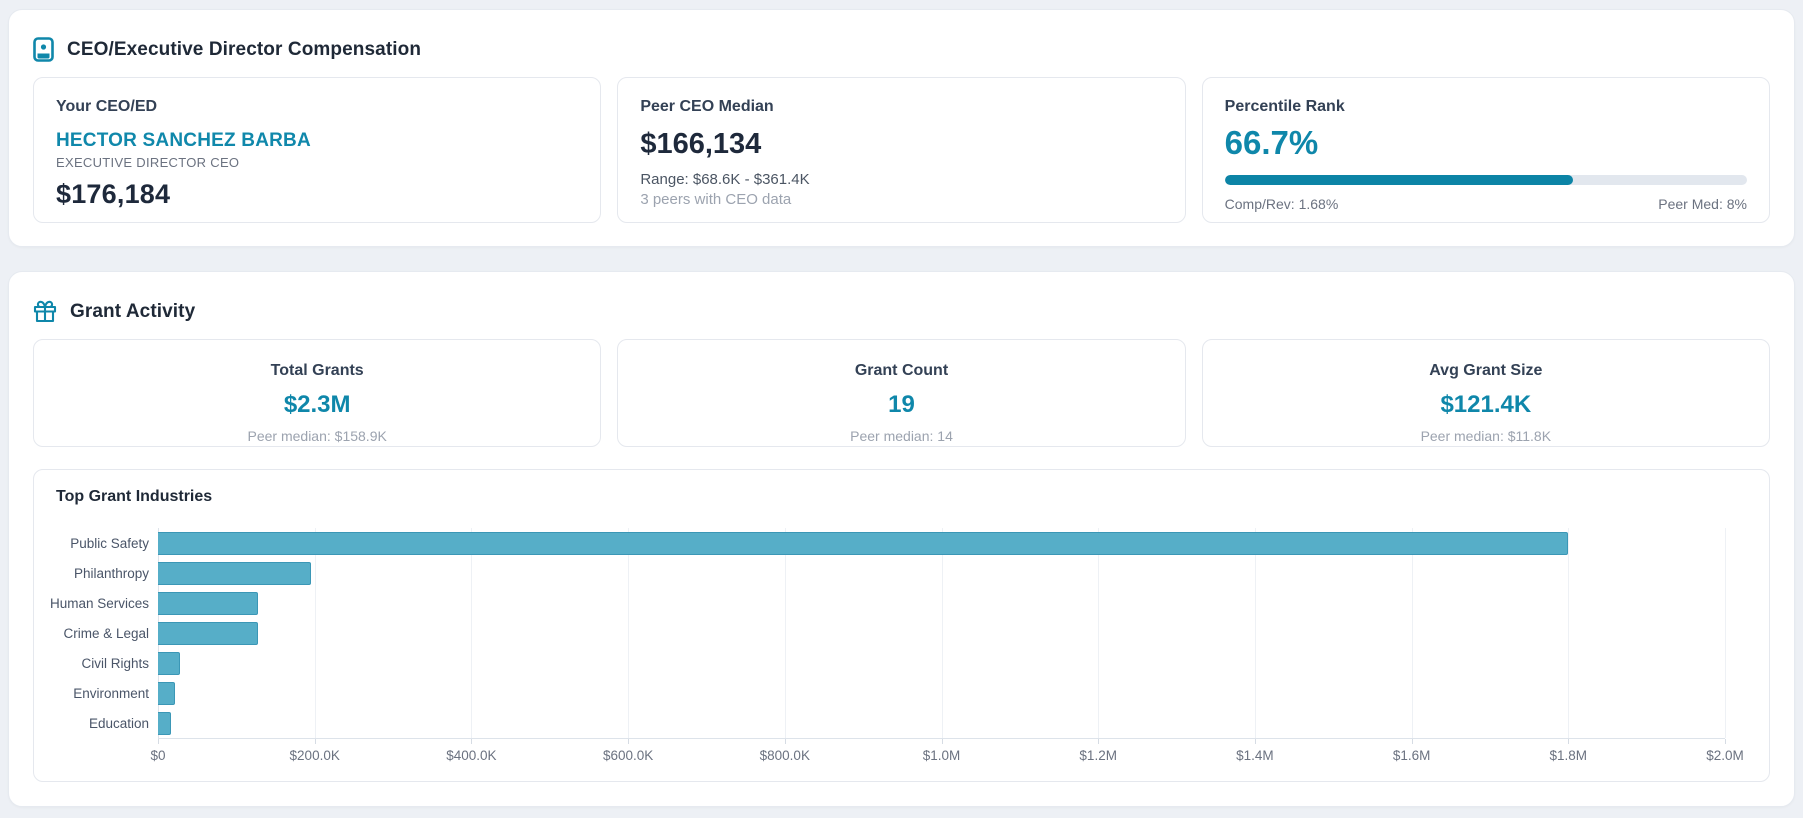  Describe the element at coordinates (111, 573) in the screenshot. I see `category-label: Philanthropy` at that location.